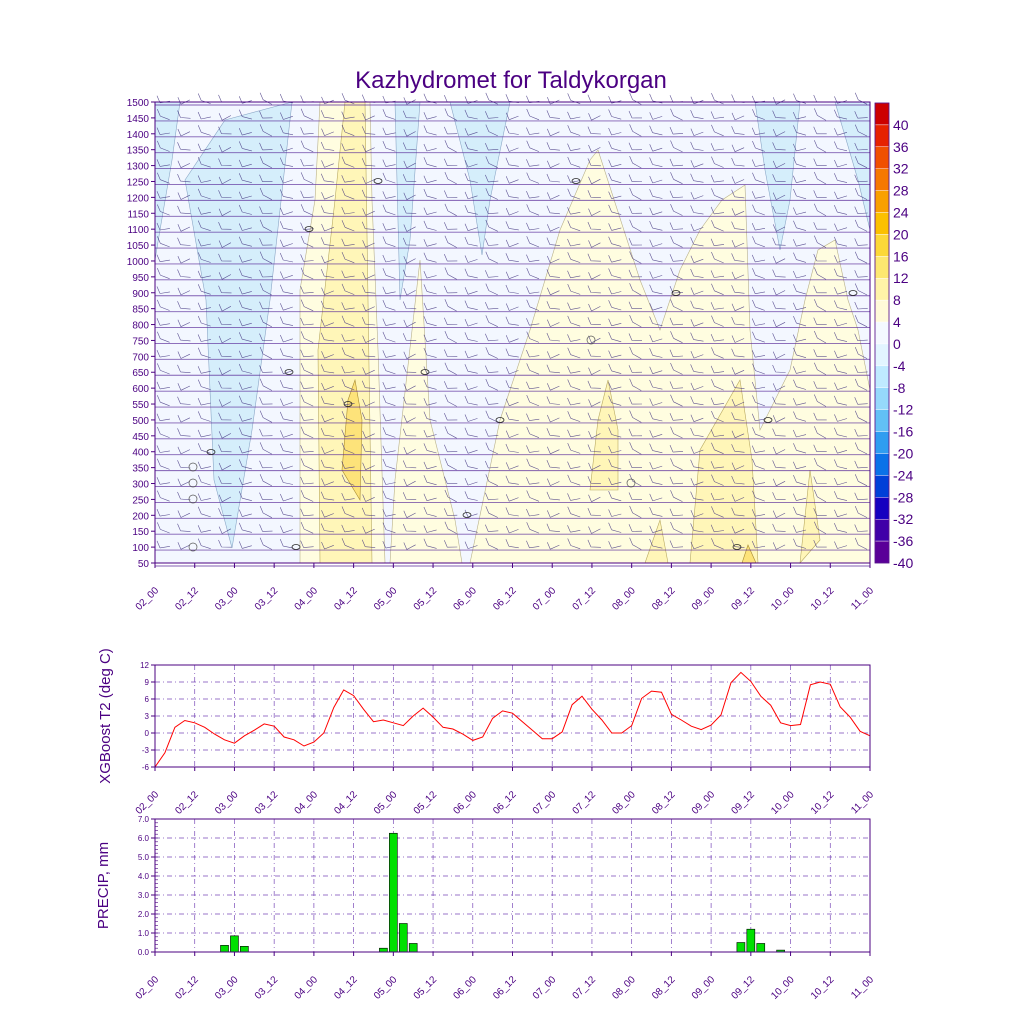 The width and height of the screenshot is (1024, 1029). What do you see at coordinates (624, 803) in the screenshot?
I see `t2-x-tick-label: 08_00` at bounding box center [624, 803].